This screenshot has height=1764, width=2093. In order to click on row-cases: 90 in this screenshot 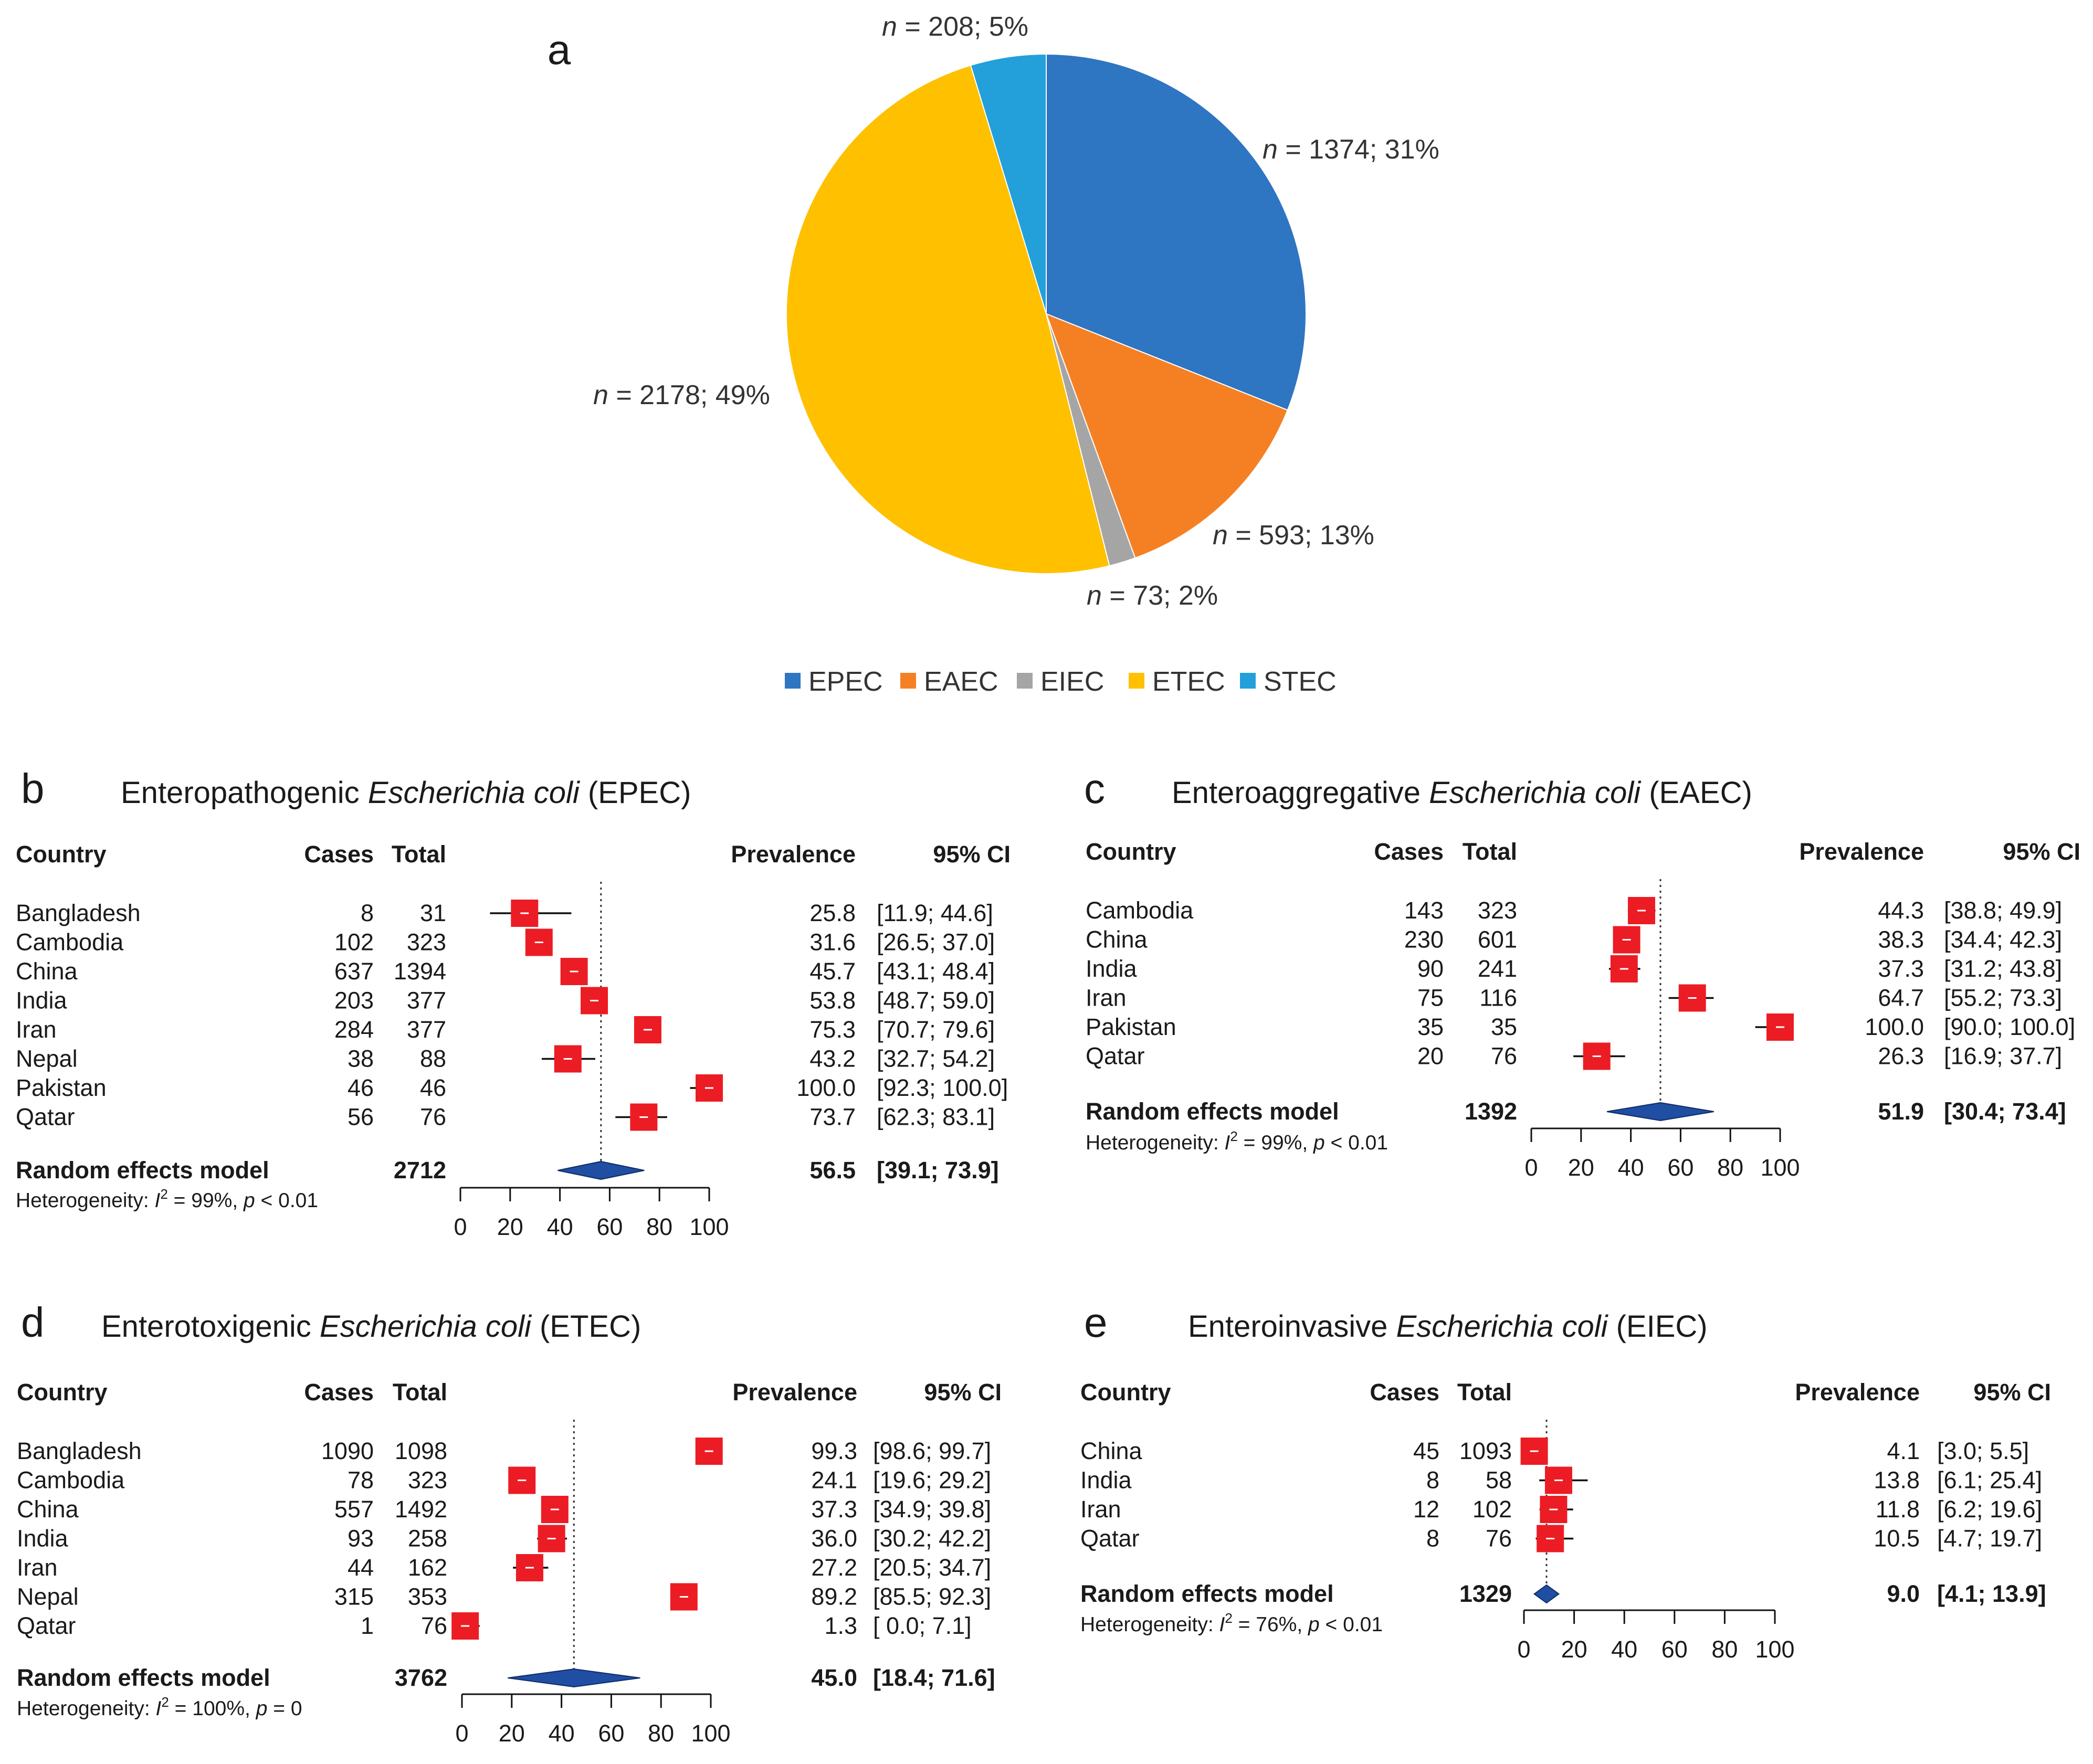, I will do `click(1430, 968)`.